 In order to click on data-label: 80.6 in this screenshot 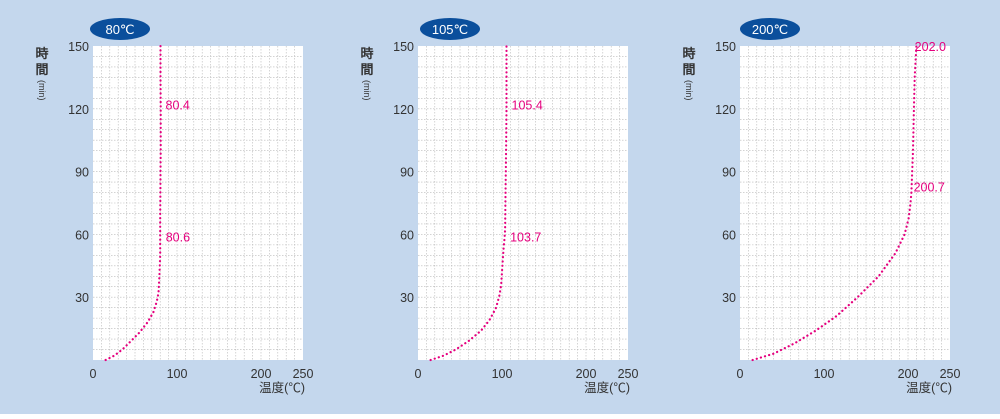, I will do `click(178, 237)`.